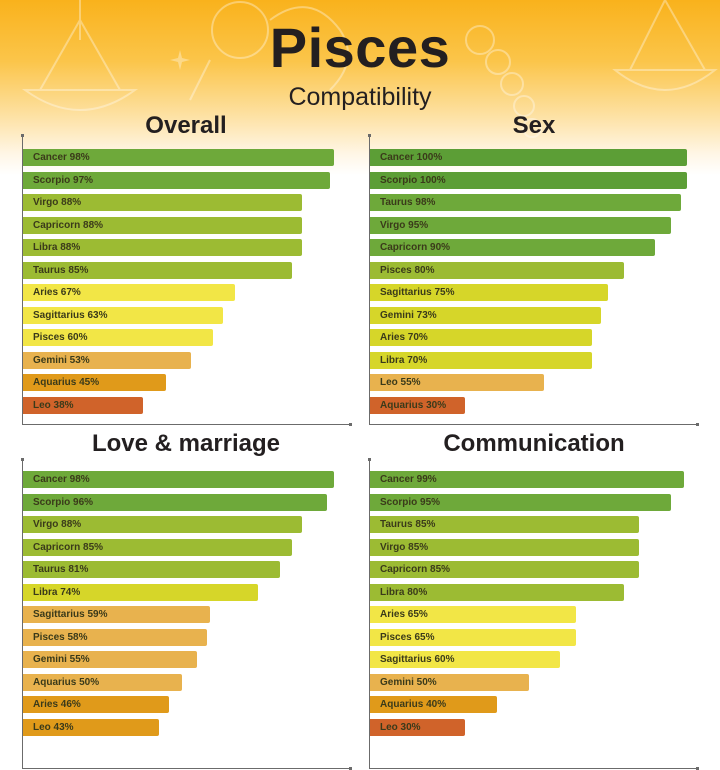  What do you see at coordinates (527, 479) in the screenshot?
I see `bar-cancer: Cancer 99%` at bounding box center [527, 479].